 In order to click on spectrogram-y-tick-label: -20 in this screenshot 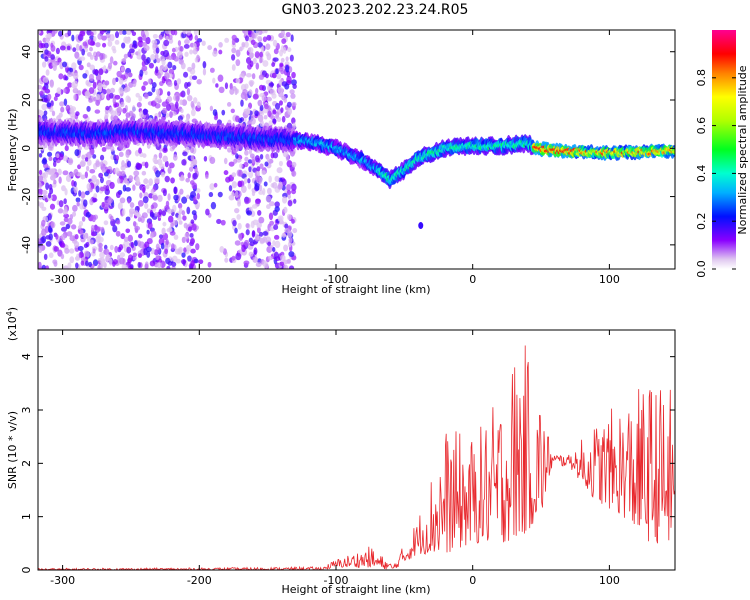, I will do `click(26, 197)`.